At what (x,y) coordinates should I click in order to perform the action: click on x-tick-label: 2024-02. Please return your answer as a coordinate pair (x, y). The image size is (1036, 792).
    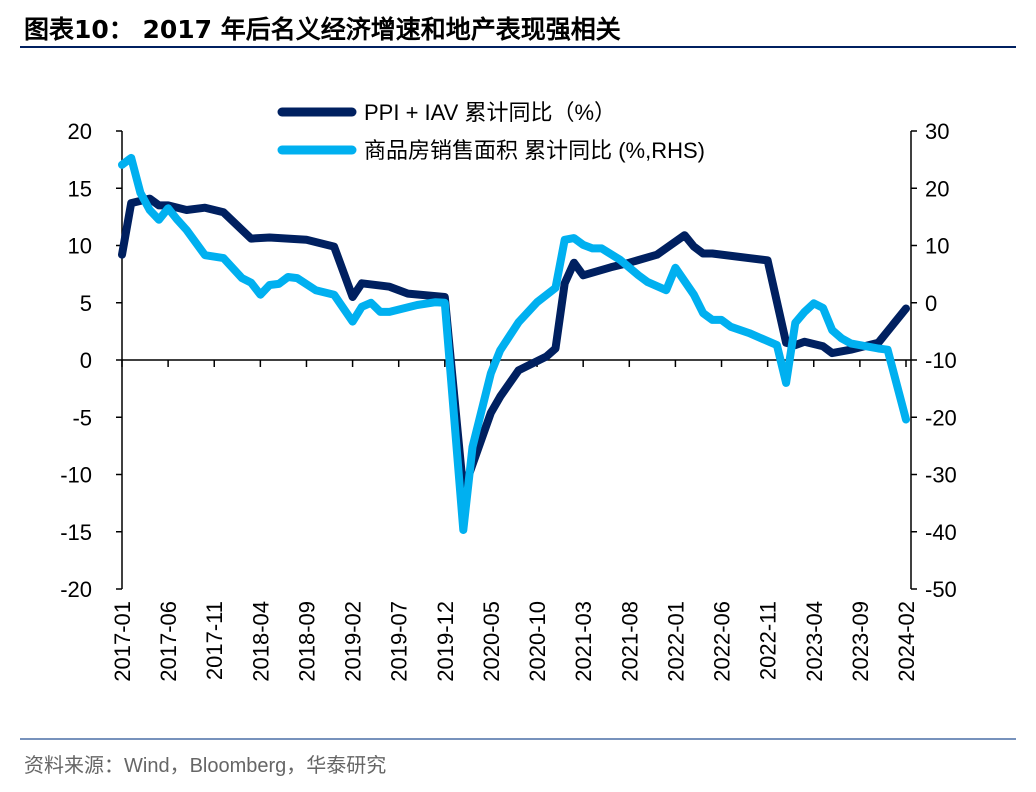
    Looking at the image, I should click on (906, 641).